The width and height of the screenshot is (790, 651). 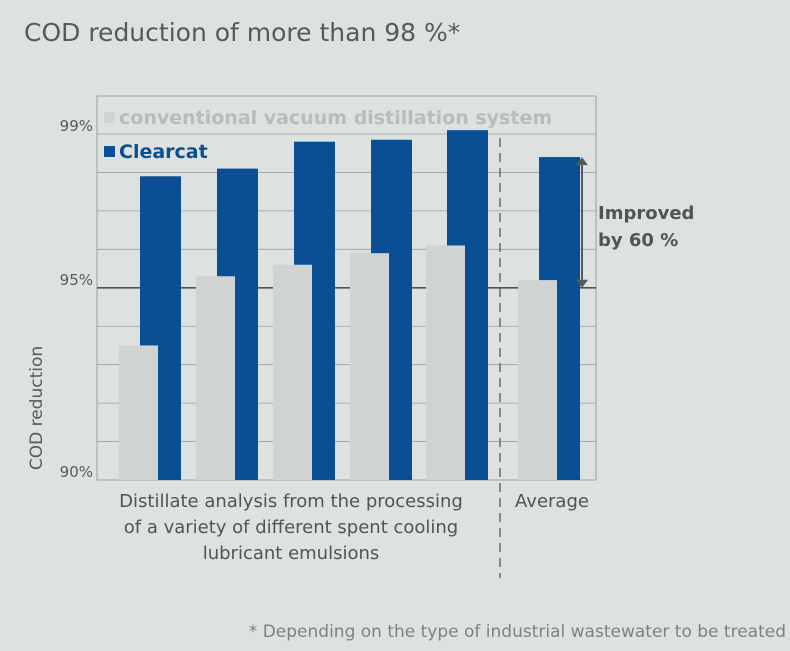 I want to click on y-tick-label: 99%, so click(x=76, y=126).